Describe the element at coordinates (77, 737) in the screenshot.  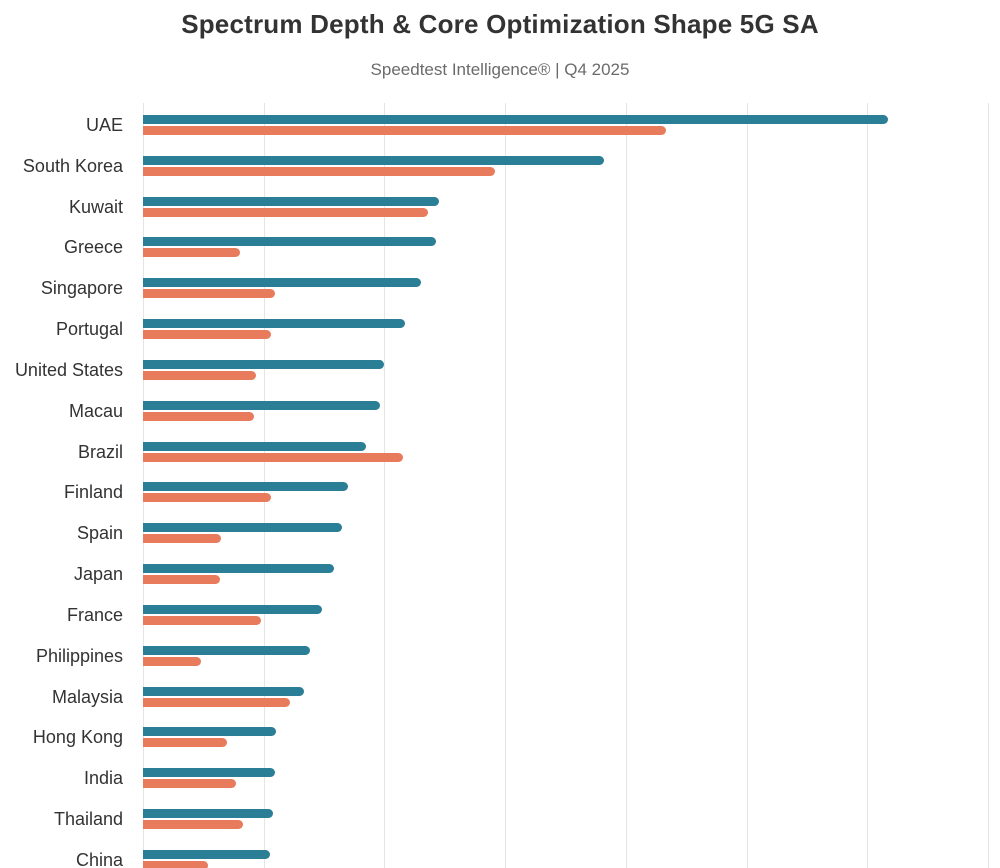
I see `category-label: Hong Kong` at that location.